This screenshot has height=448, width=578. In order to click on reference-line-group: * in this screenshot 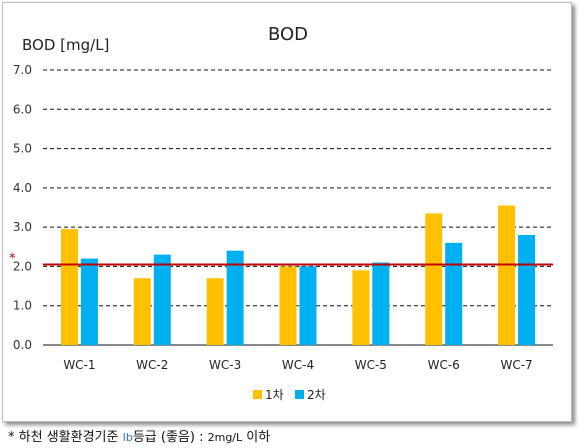, I will do `click(281, 258)`.